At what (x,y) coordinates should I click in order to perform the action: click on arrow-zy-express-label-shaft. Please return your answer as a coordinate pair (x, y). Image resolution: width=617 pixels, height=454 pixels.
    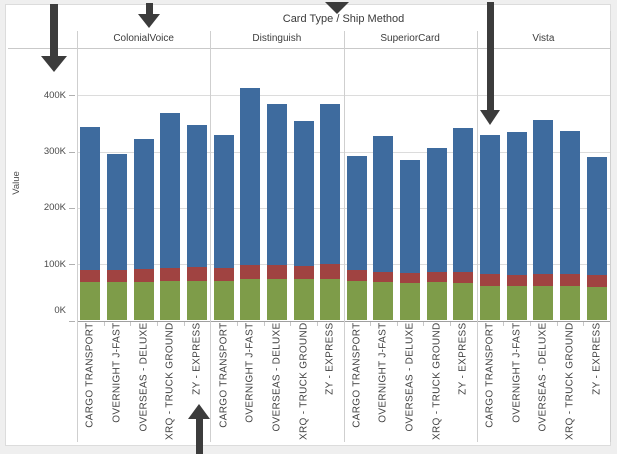
    Looking at the image, I should click on (199, 436).